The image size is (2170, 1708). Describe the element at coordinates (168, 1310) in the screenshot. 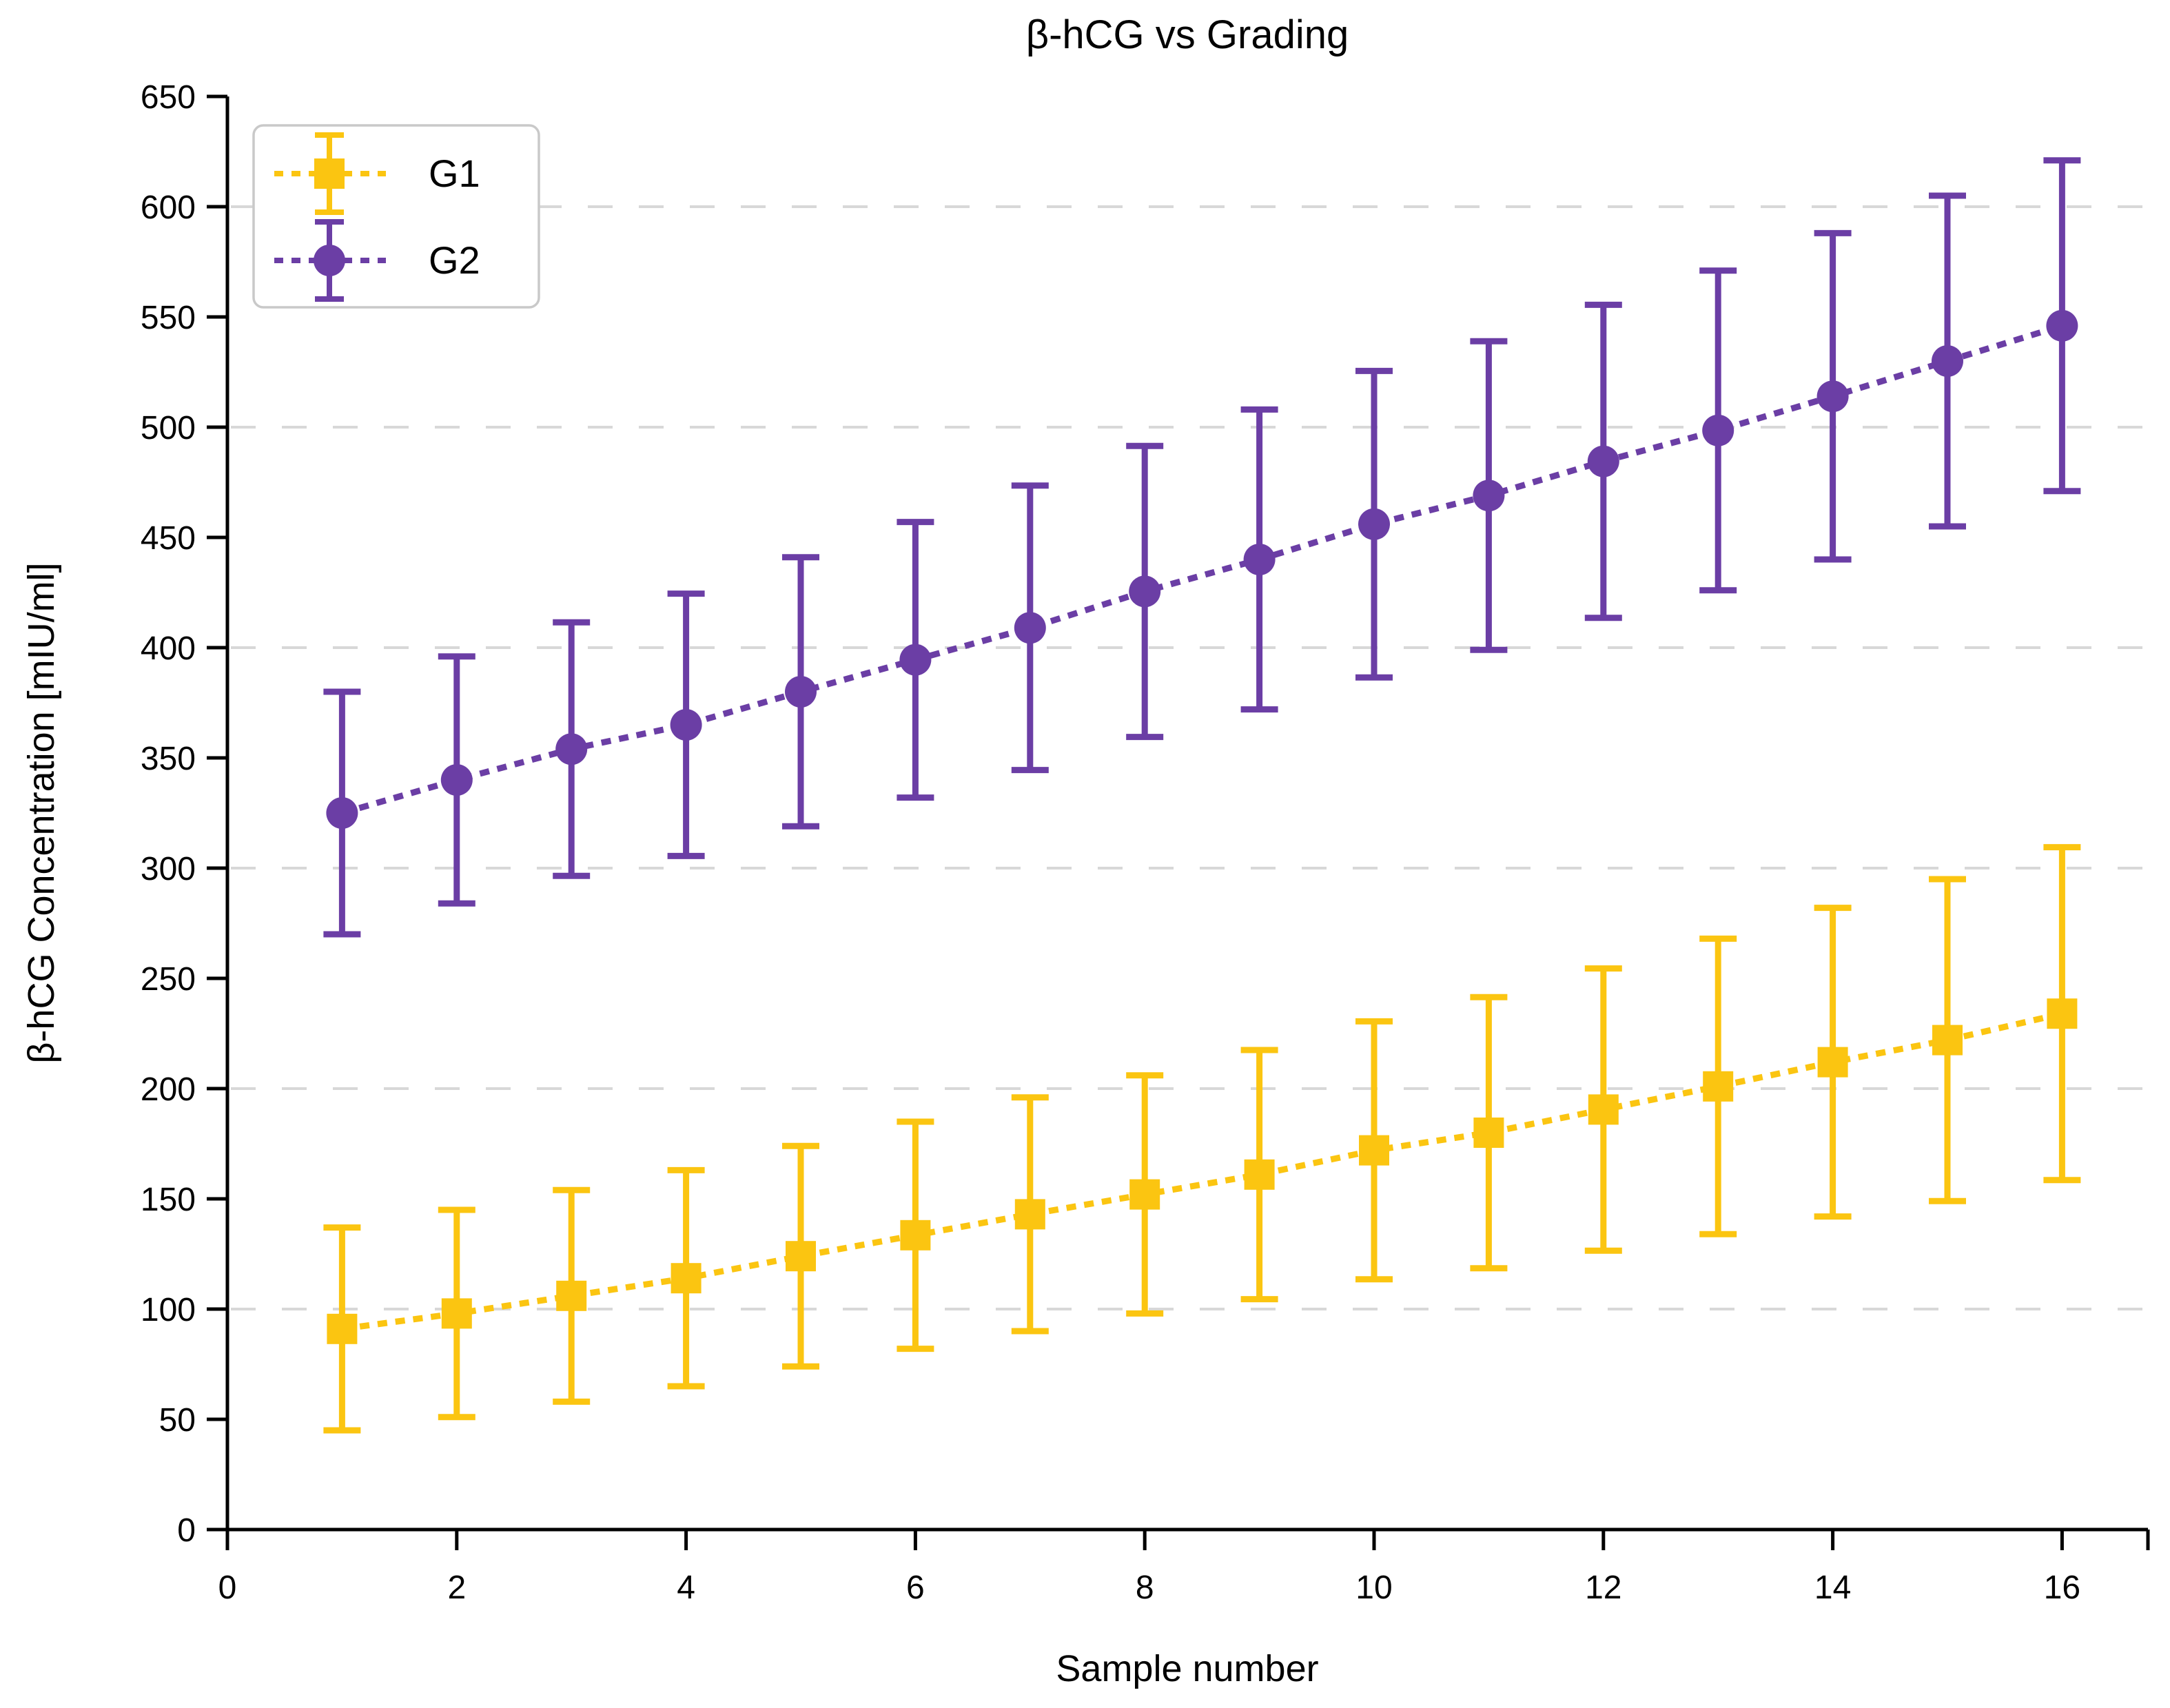

I see `y-tick-label: 100` at that location.